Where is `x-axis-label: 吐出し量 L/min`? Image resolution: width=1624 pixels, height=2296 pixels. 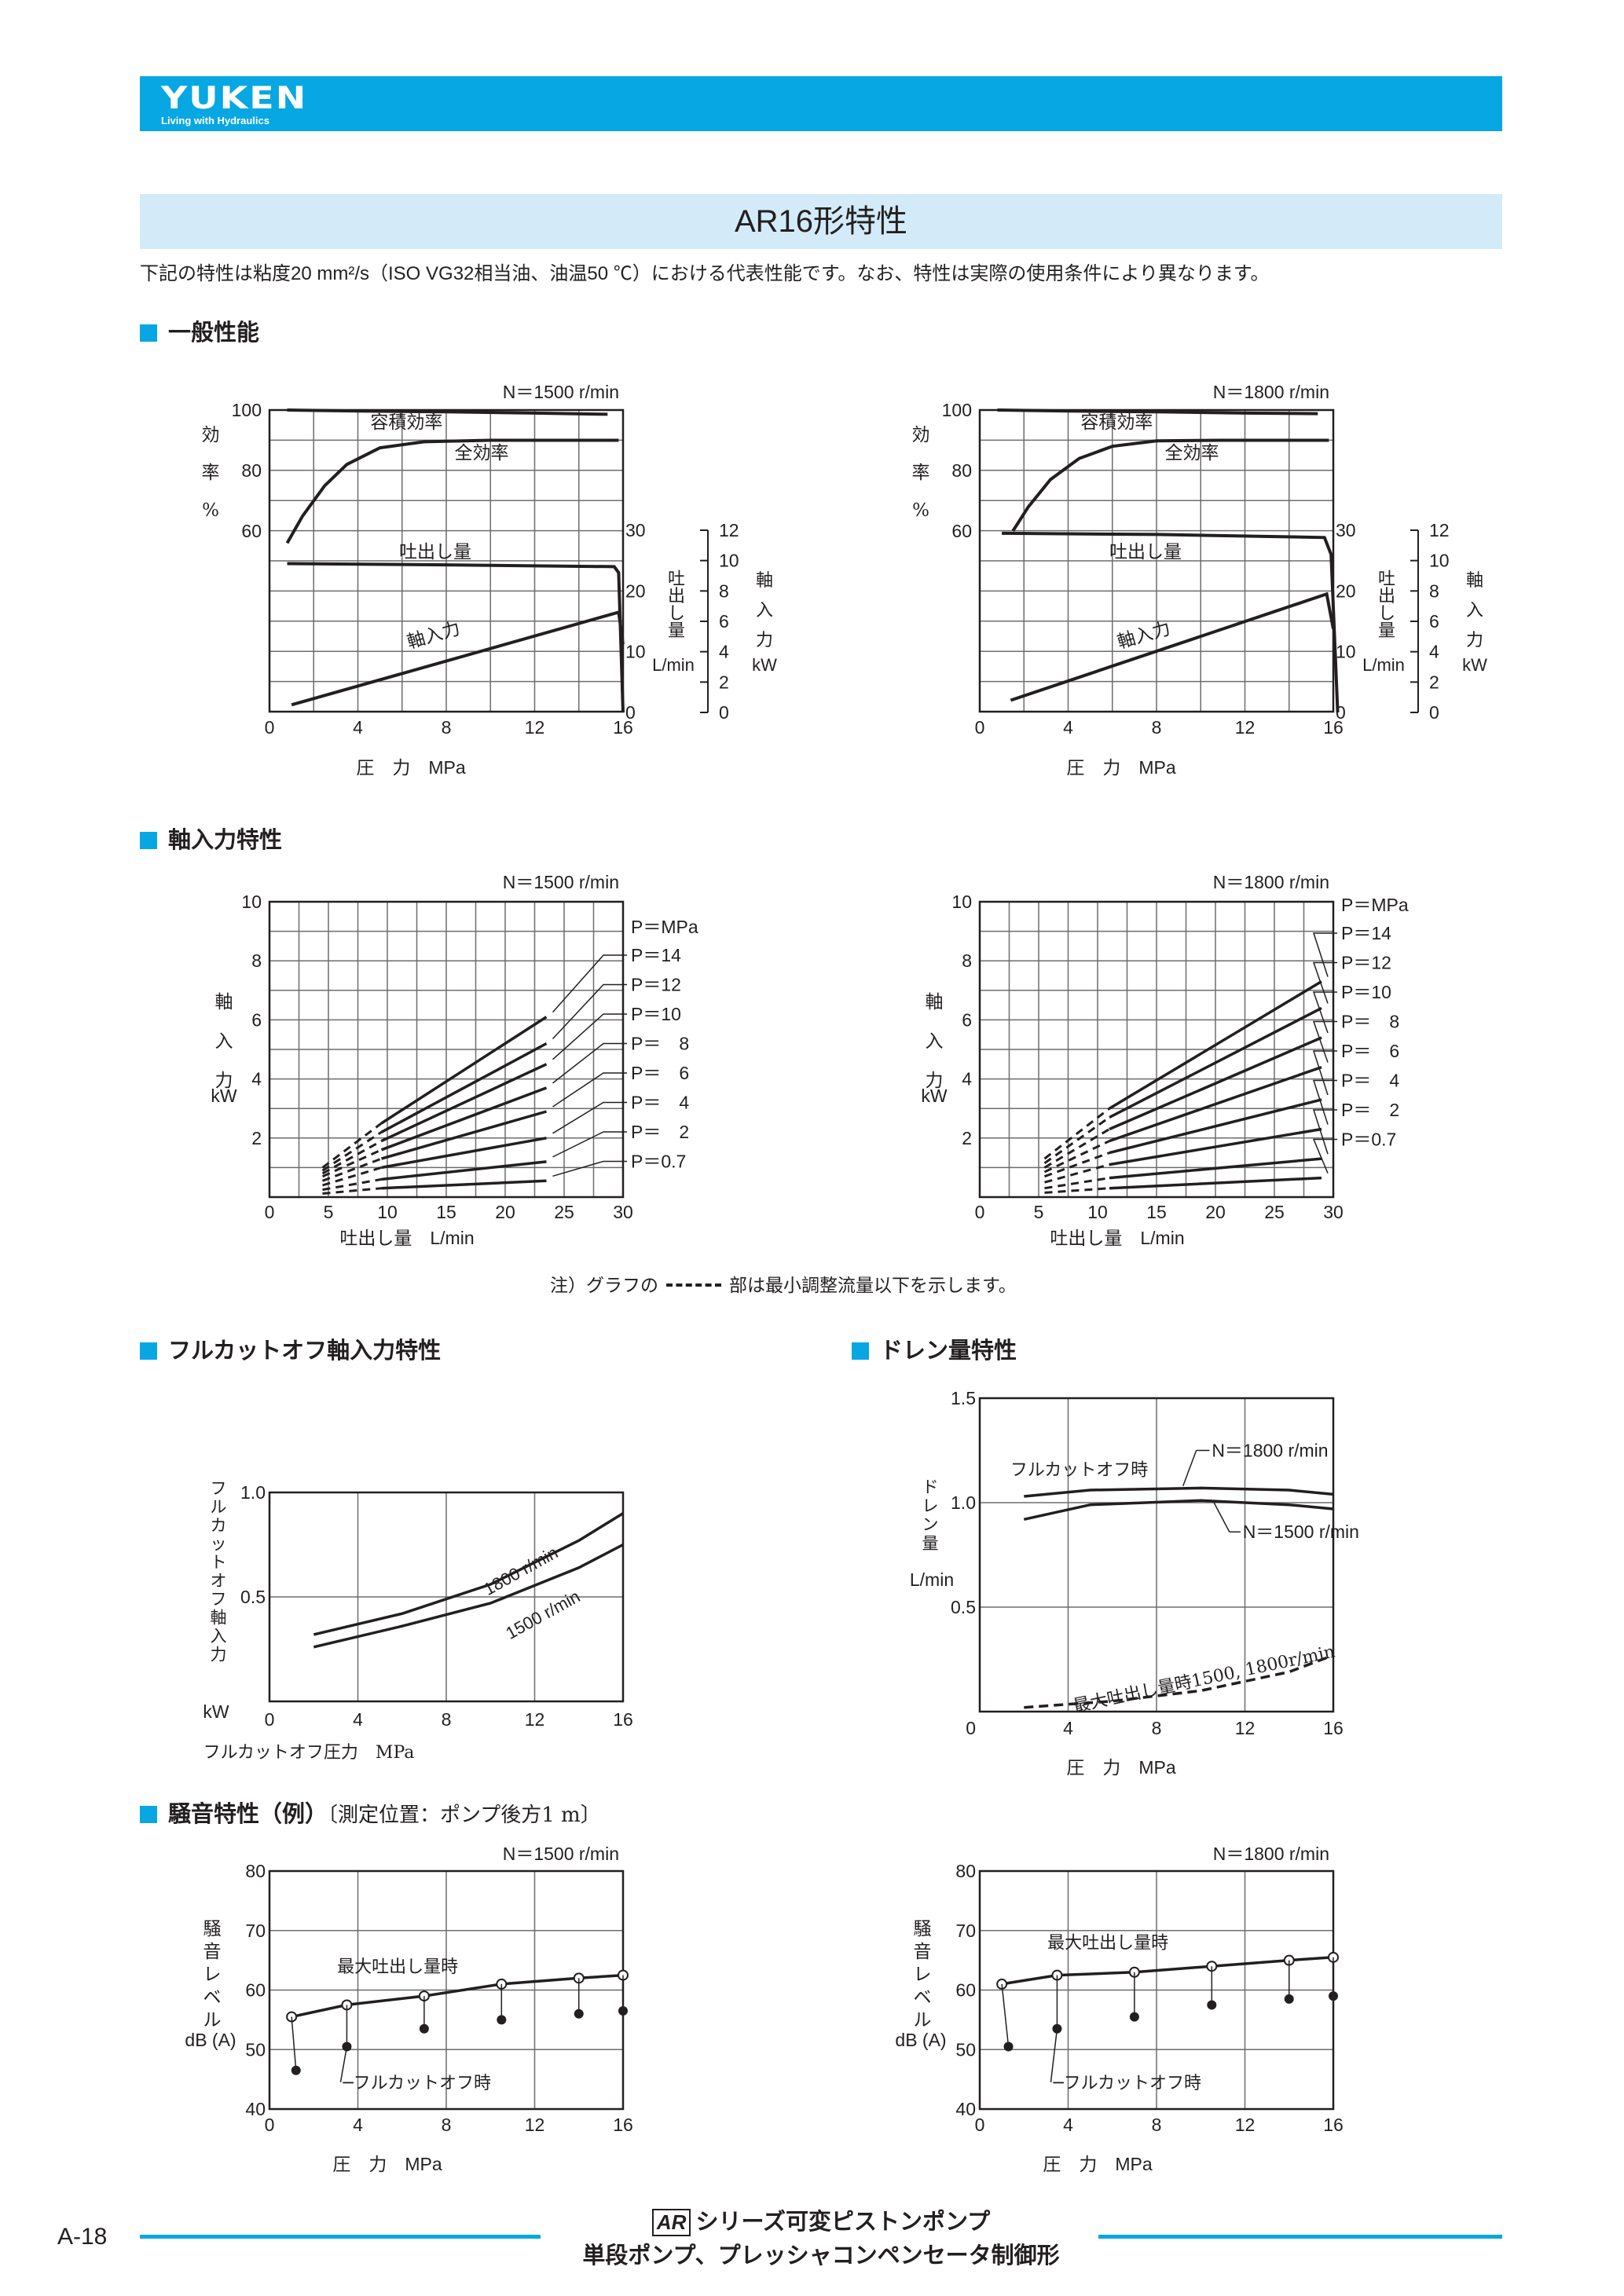
x-axis-label: 吐出し量 L/min is located at coordinates (407, 1238).